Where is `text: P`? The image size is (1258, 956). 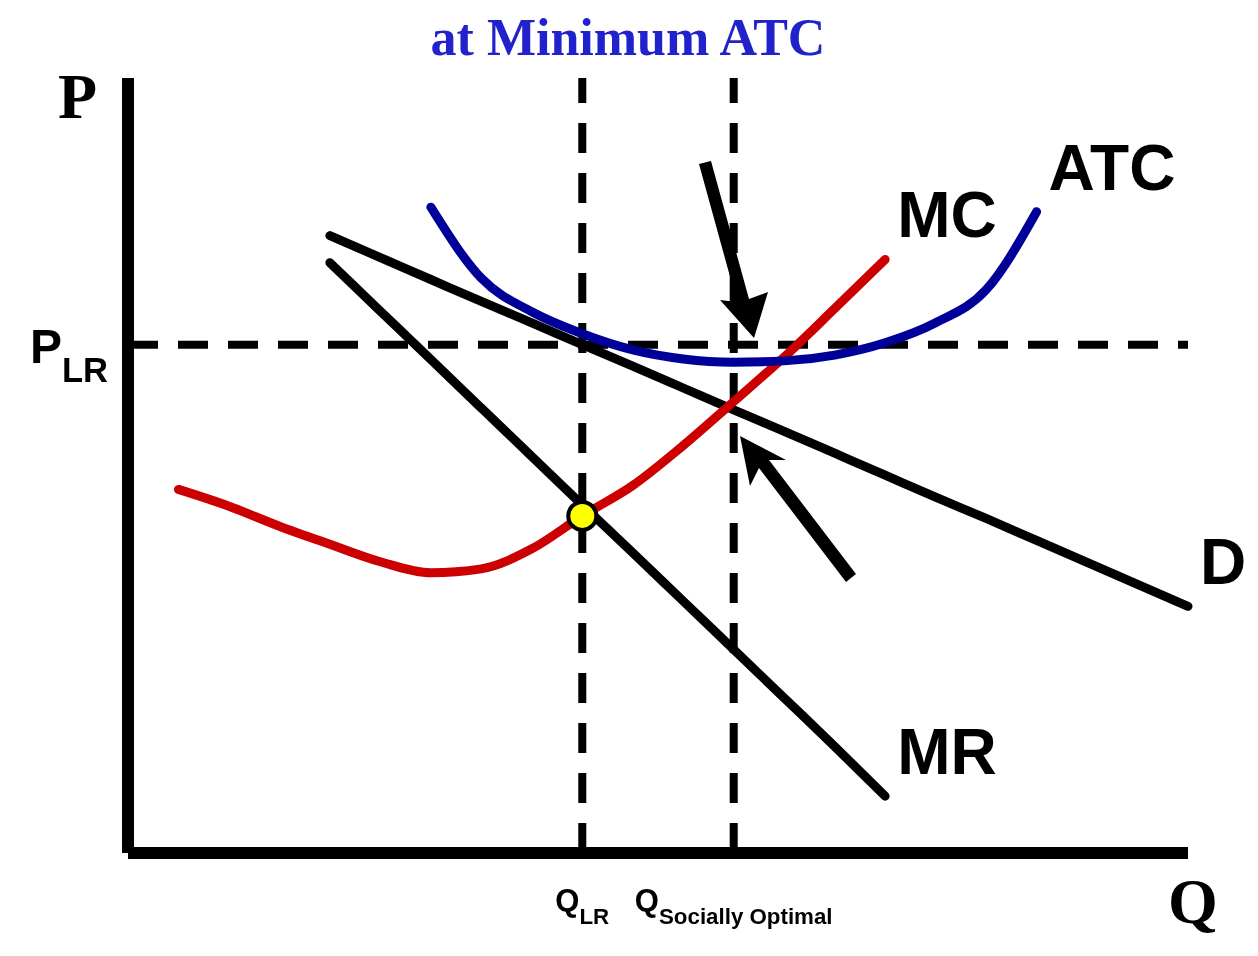 text: P is located at coordinates (78, 96).